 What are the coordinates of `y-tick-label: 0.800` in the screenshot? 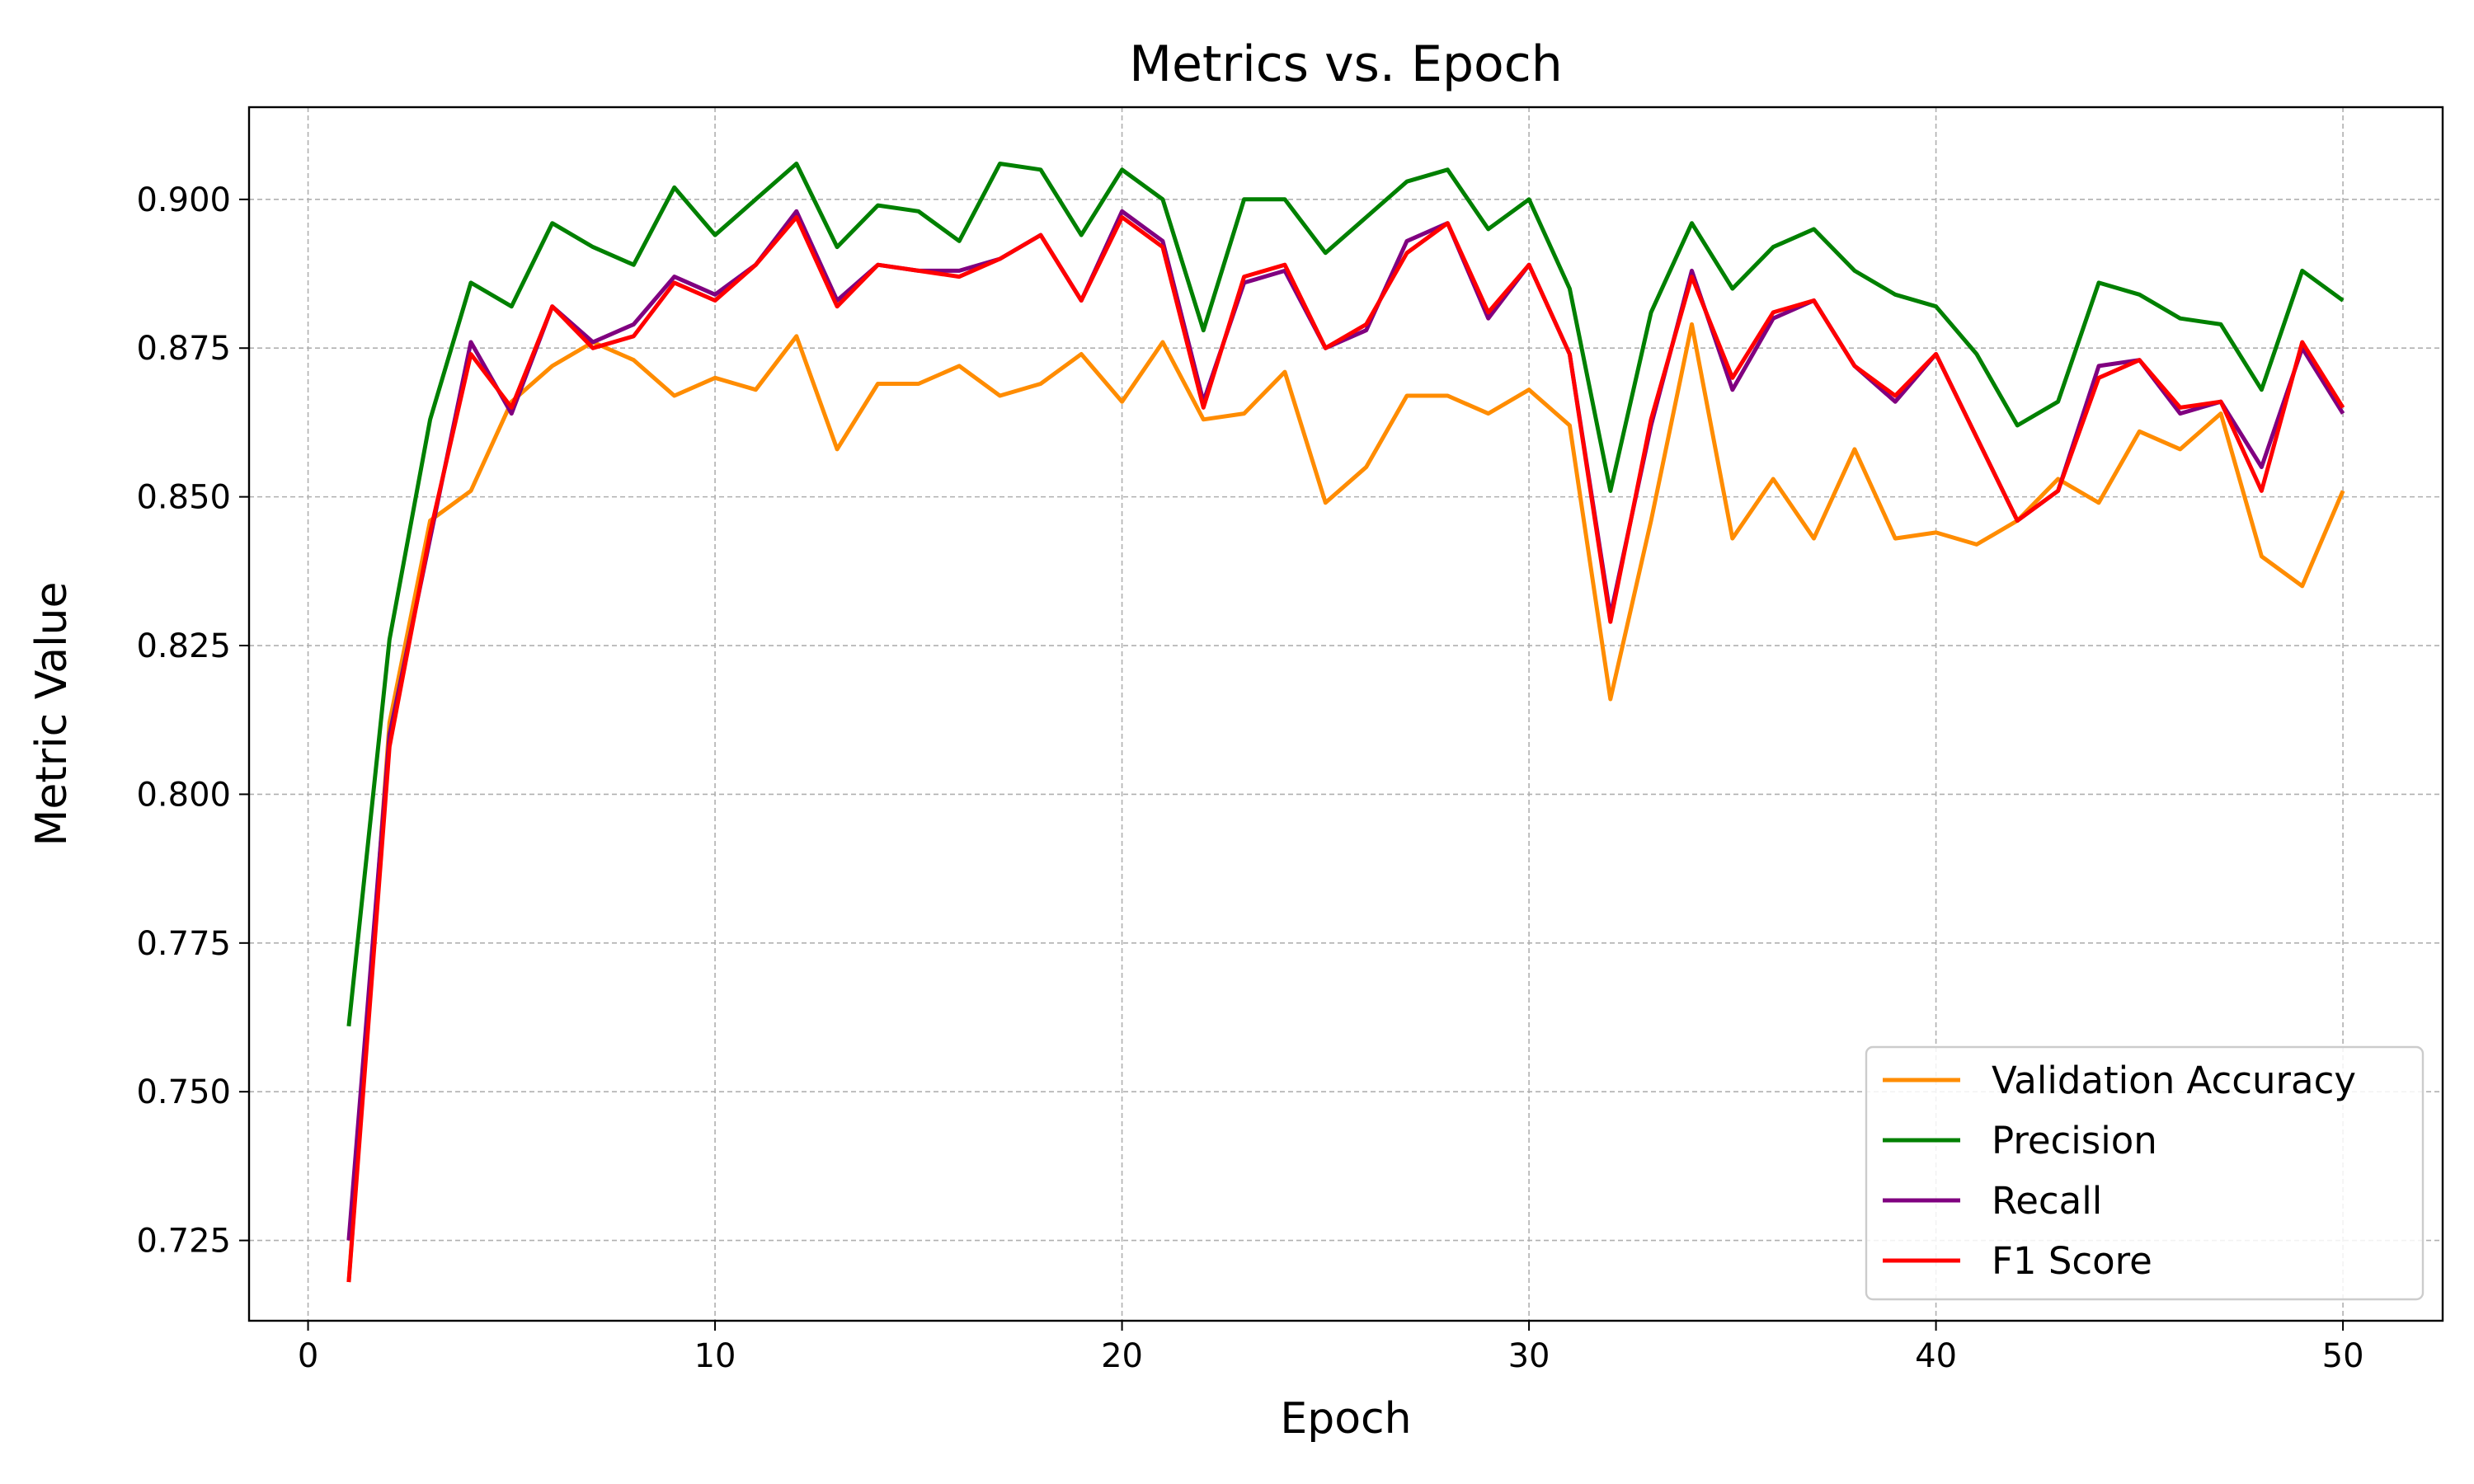 It's located at (183, 795).